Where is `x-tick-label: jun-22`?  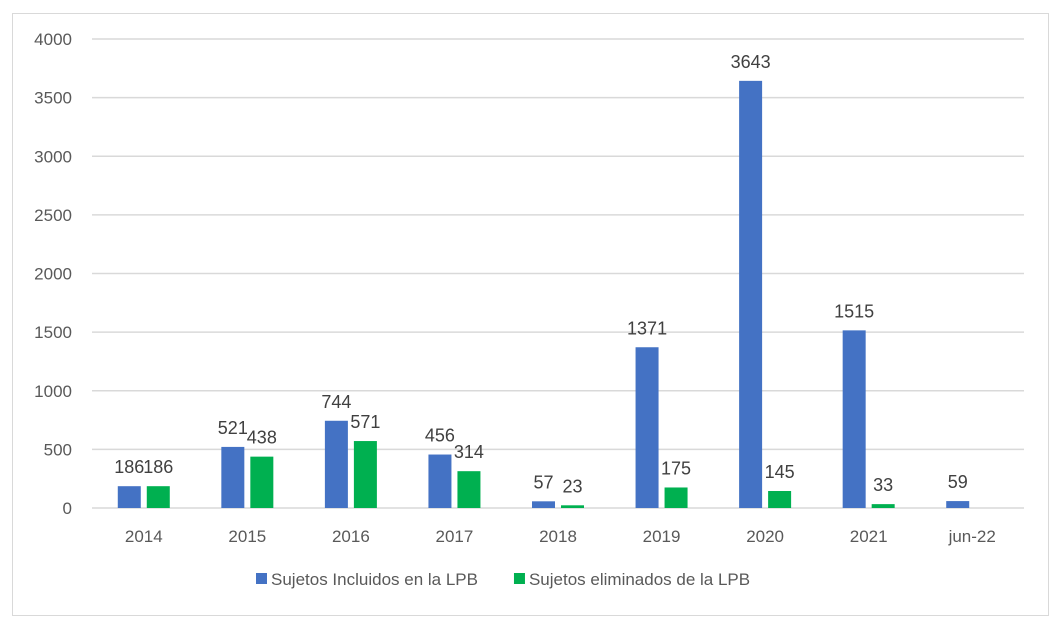 x-tick-label: jun-22 is located at coordinates (972, 536).